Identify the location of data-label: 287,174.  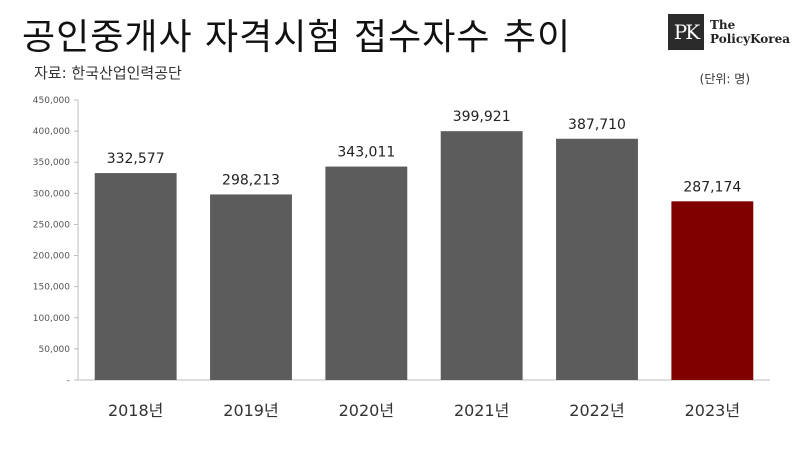
(712, 187).